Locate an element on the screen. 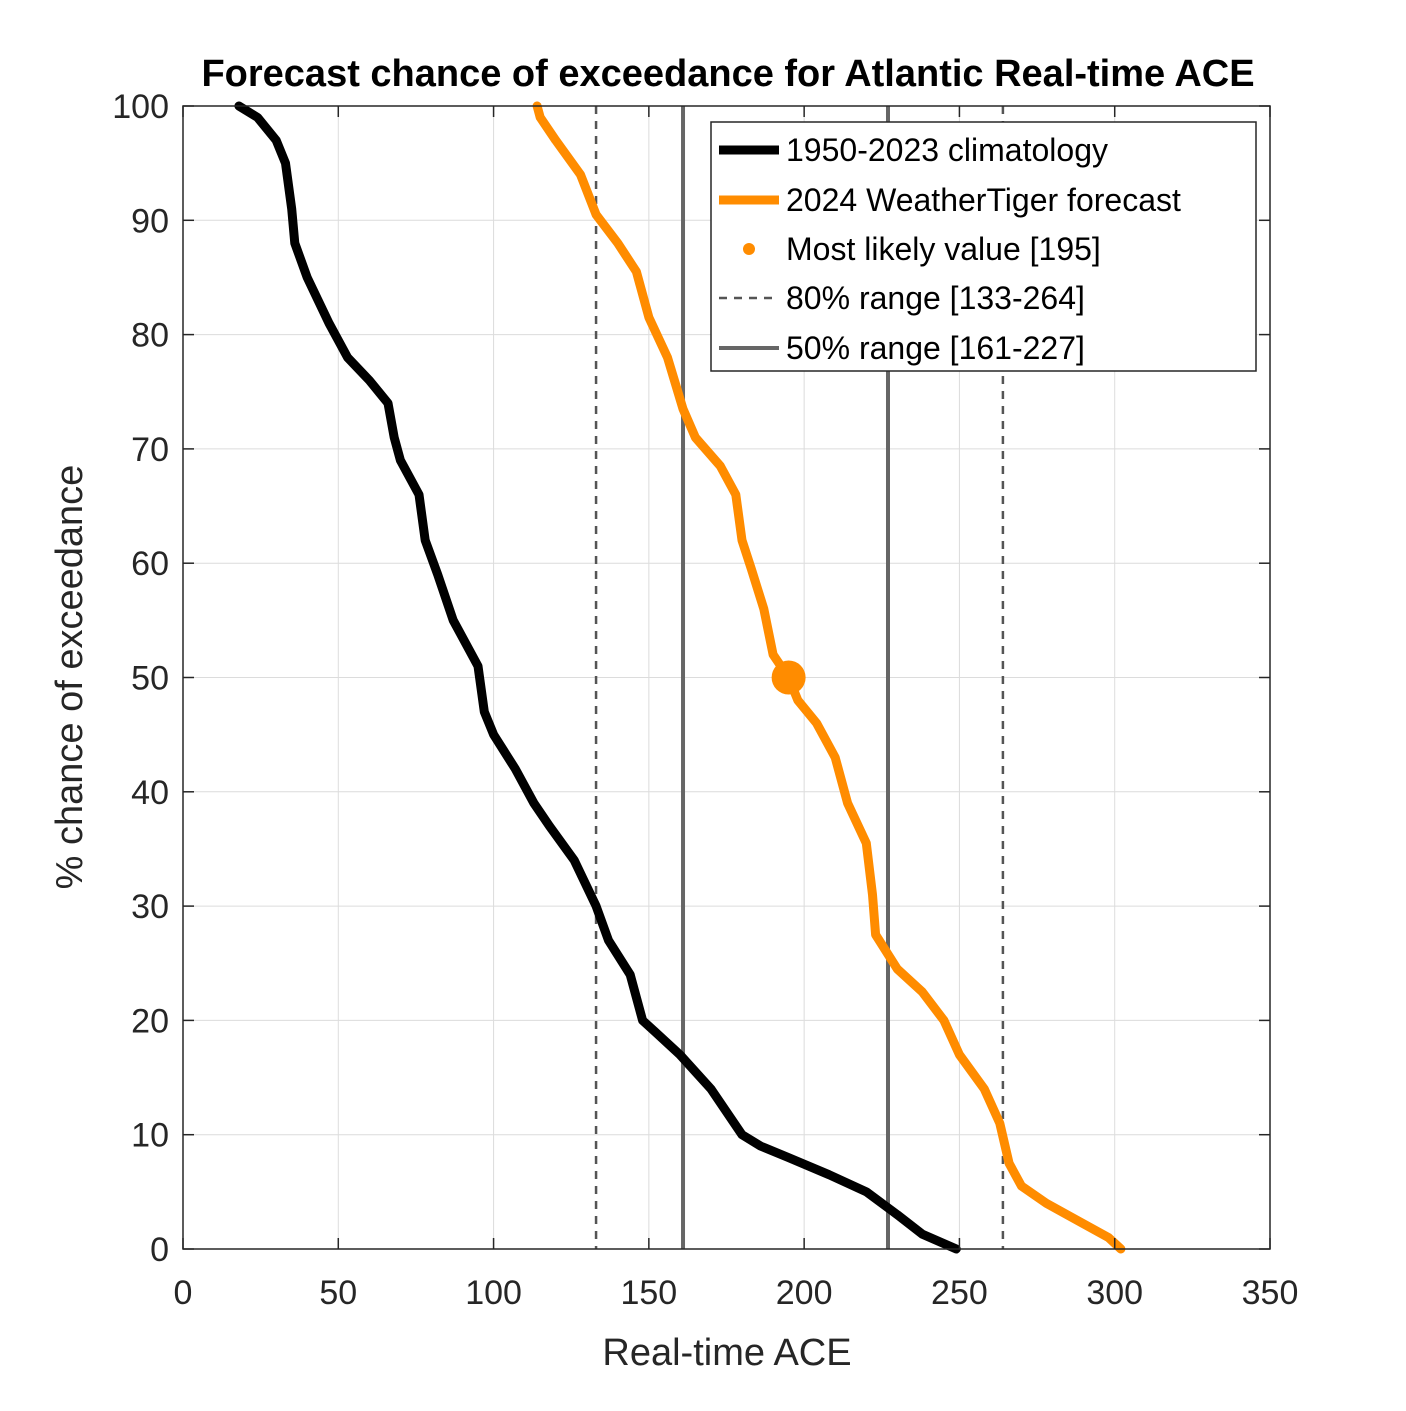 The image size is (1406, 1411). legend-label-most-likely: Most likely value [195] is located at coordinates (943, 249).